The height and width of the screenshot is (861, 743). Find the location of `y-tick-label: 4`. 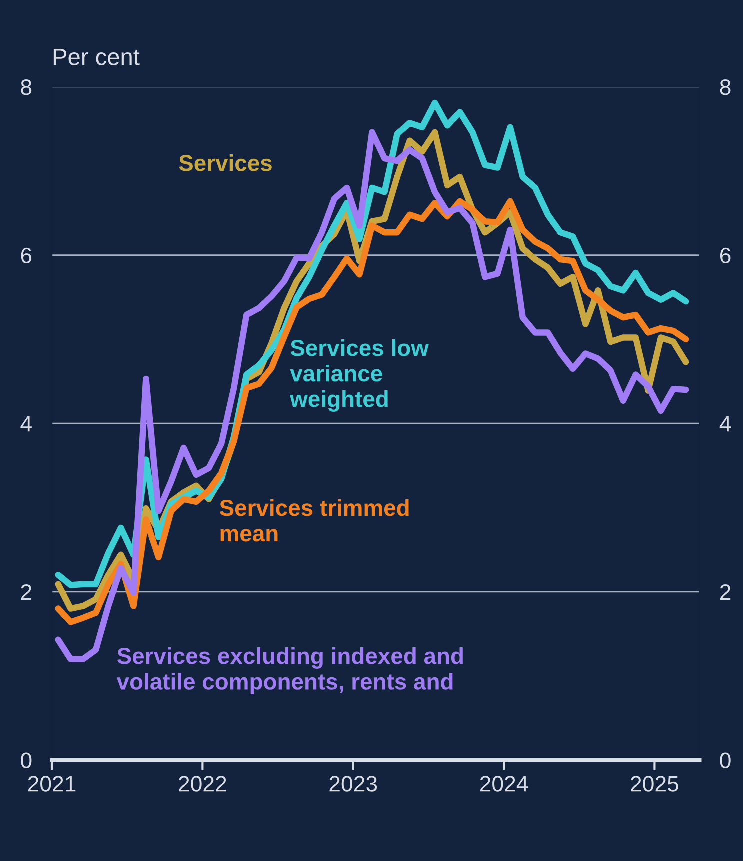

y-tick-label: 4 is located at coordinates (26, 424).